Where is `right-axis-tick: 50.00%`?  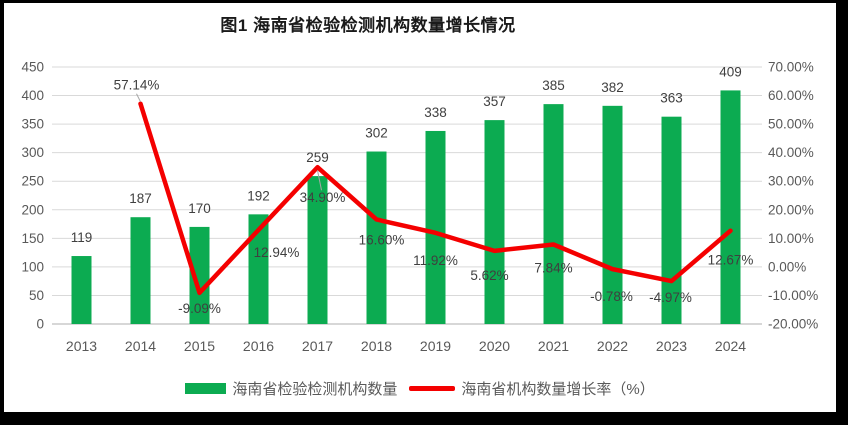 right-axis-tick: 50.00% is located at coordinates (791, 124).